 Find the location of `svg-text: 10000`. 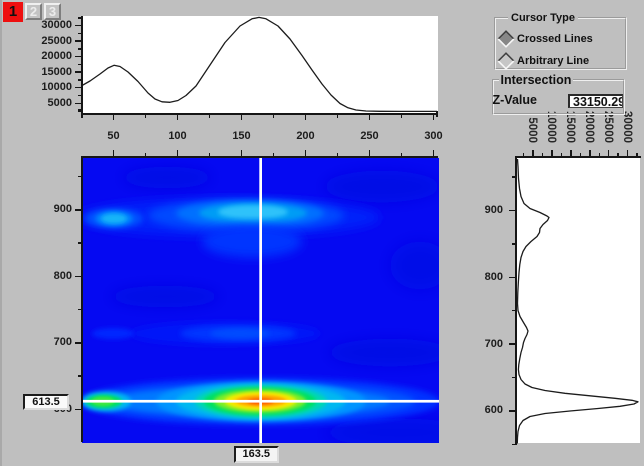

svg-text: 10000 is located at coordinates (551, 127).